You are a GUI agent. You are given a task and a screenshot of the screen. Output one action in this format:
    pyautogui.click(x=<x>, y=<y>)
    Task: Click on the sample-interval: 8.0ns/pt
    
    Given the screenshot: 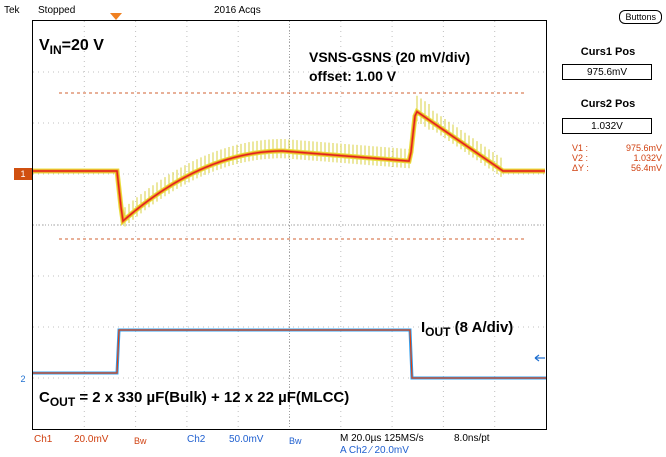 What is the action you would take?
    pyautogui.click(x=472, y=438)
    